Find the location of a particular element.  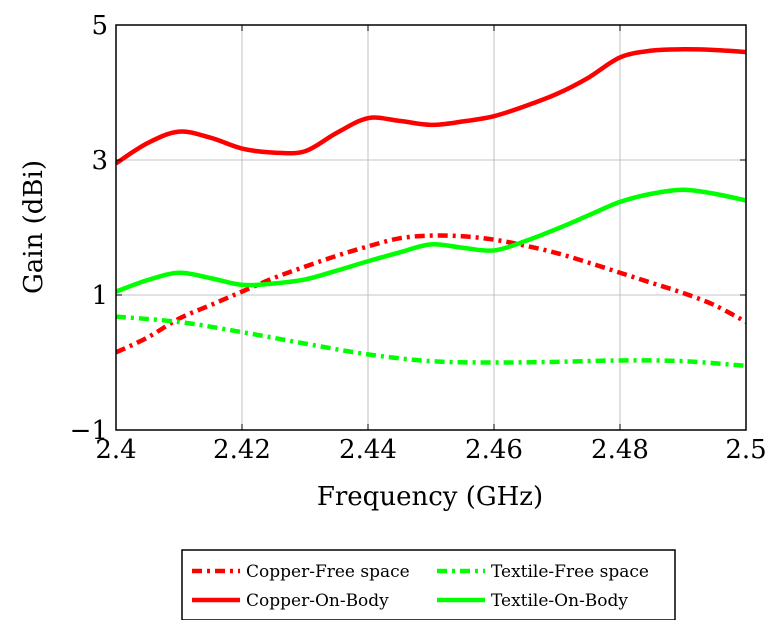

y-tick-label: 5 is located at coordinates (99, 26).